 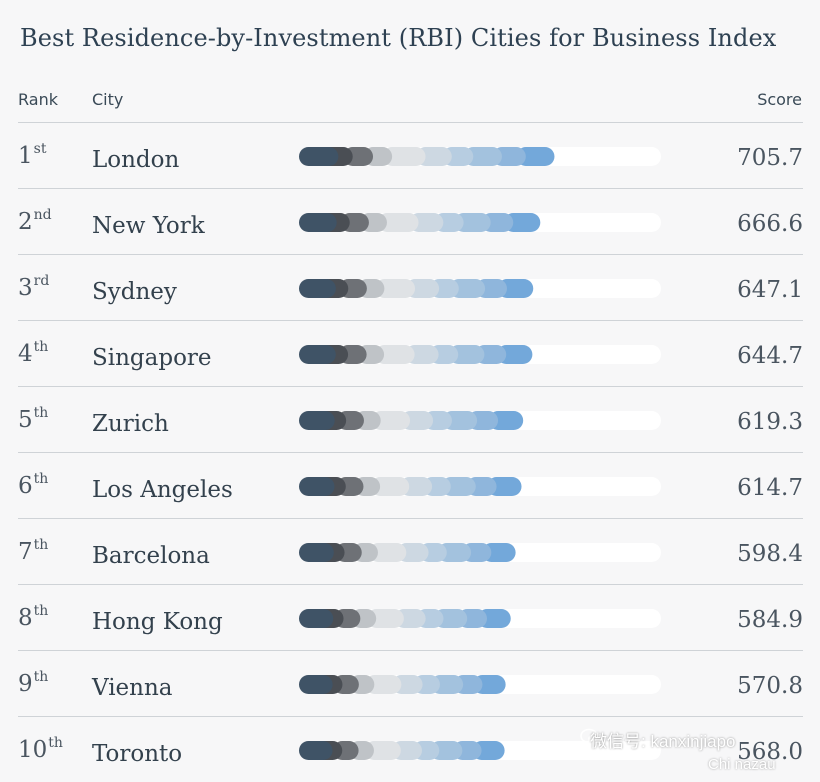 I want to click on rank-label: 5th, so click(x=33, y=419).